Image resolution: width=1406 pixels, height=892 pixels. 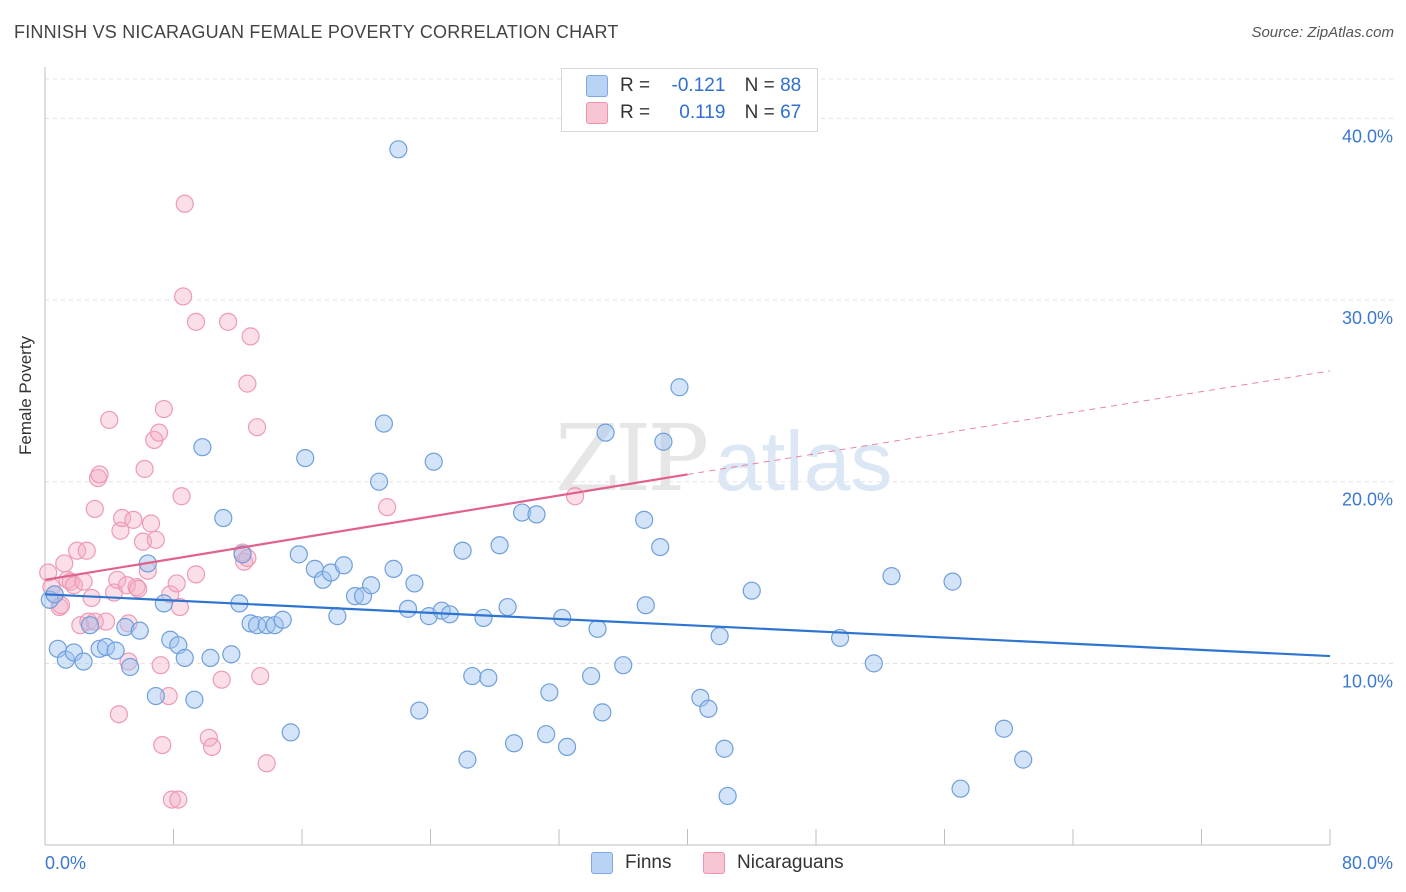 What do you see at coordinates (1367, 863) in the screenshot?
I see `x-tick-label: 80.0%` at bounding box center [1367, 863].